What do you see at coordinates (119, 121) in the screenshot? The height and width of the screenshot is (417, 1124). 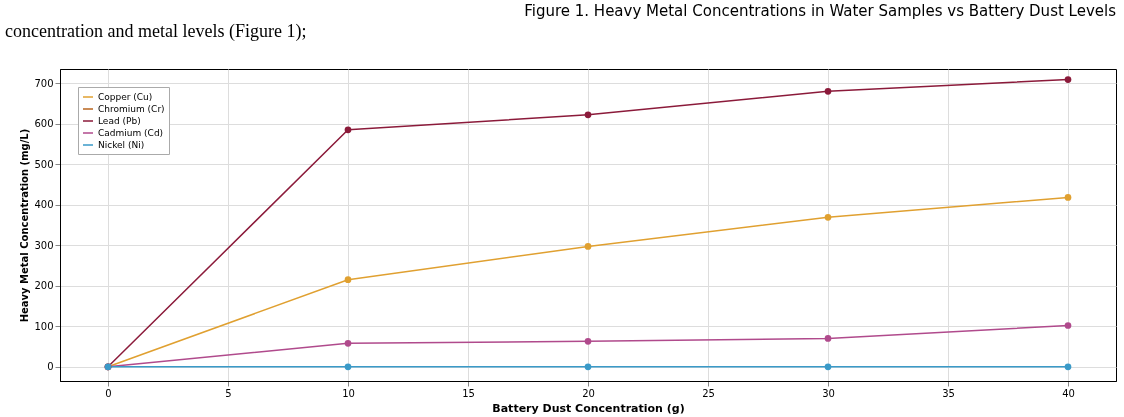 I see `legend-label: Lead (Pb)` at bounding box center [119, 121].